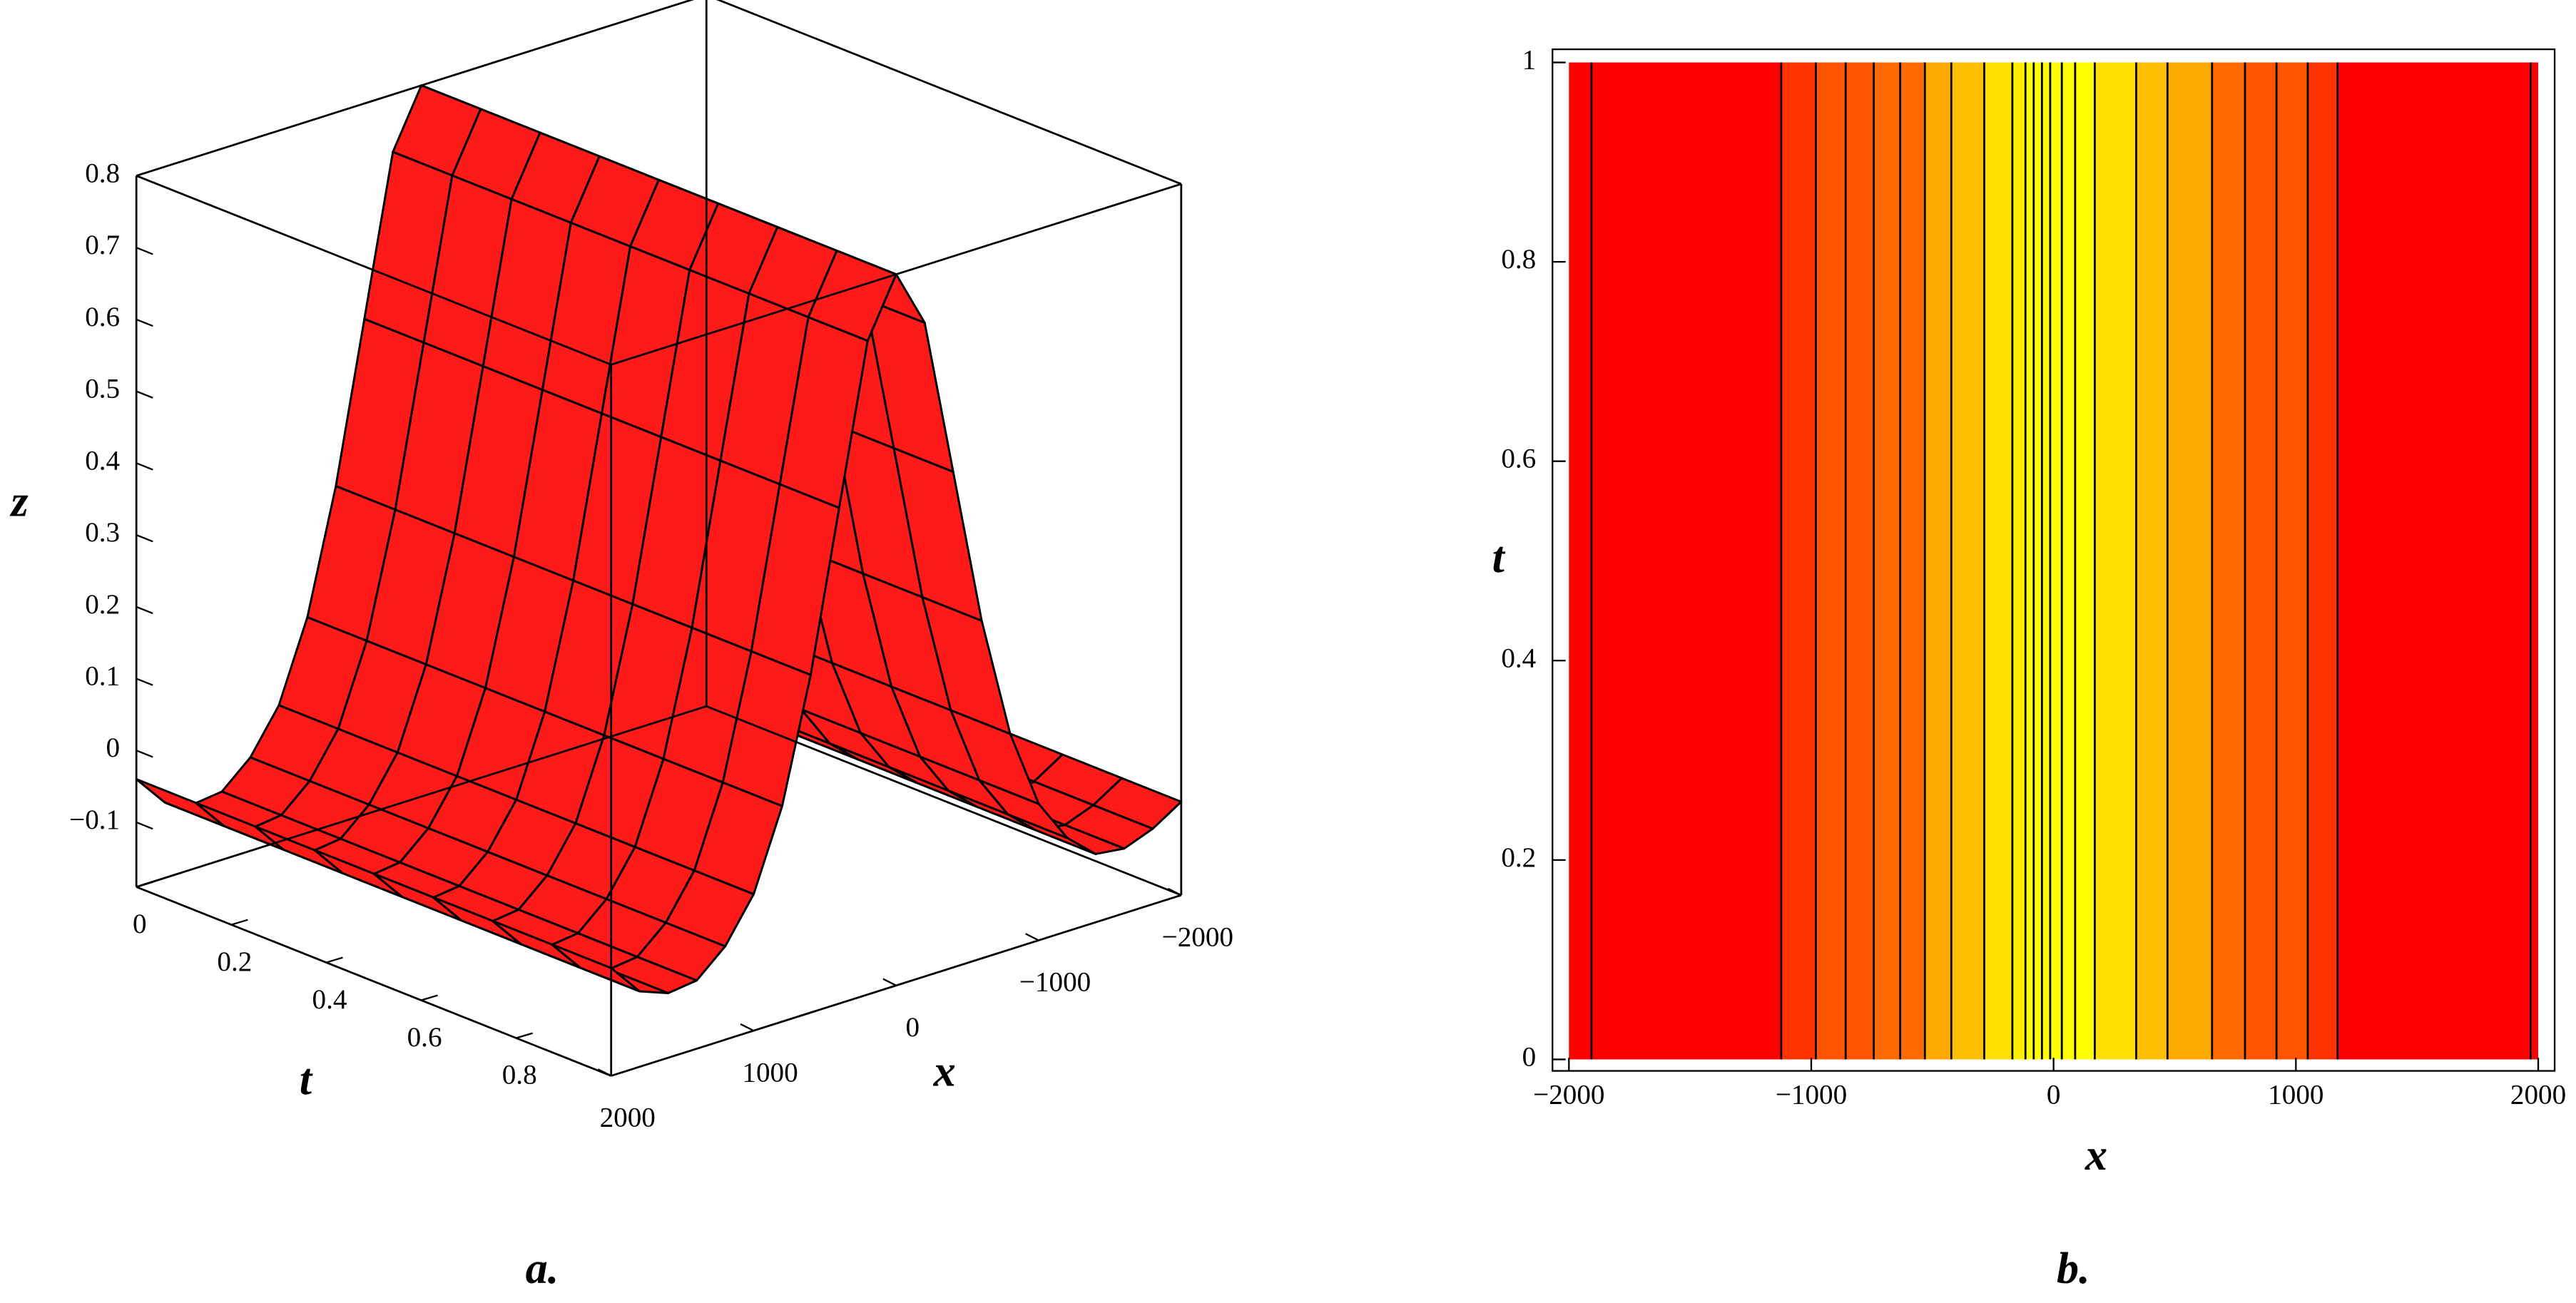 This screenshot has height=1303, width=2576. What do you see at coordinates (94, 820) in the screenshot?
I see `z-tick-label: −0.1` at bounding box center [94, 820].